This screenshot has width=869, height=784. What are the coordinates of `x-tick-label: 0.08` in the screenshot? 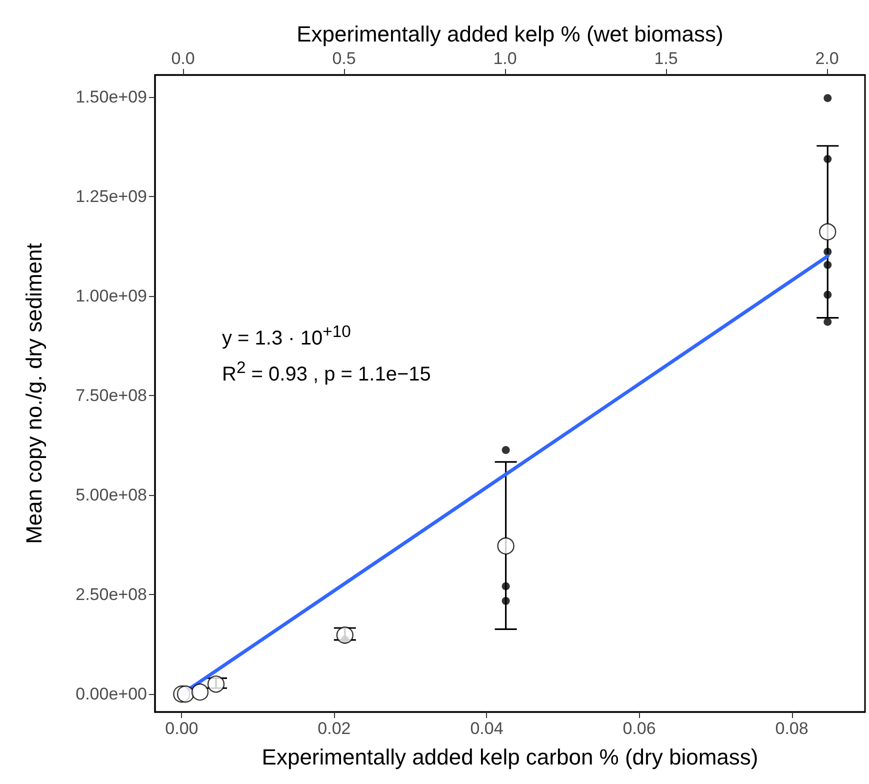 It's located at (791, 728).